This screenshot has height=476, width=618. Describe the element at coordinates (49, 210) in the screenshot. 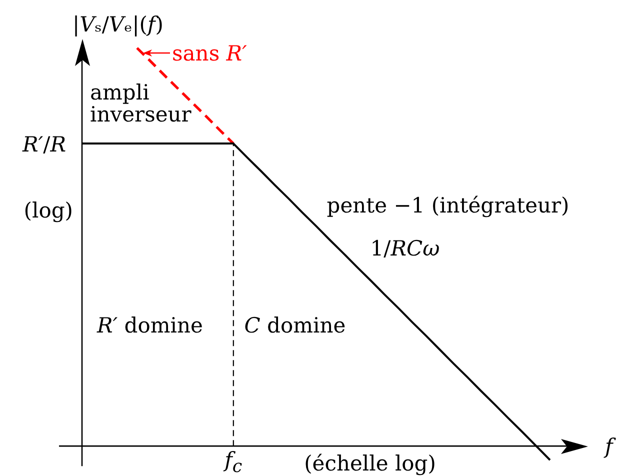

I see `text: (log)` at that location.